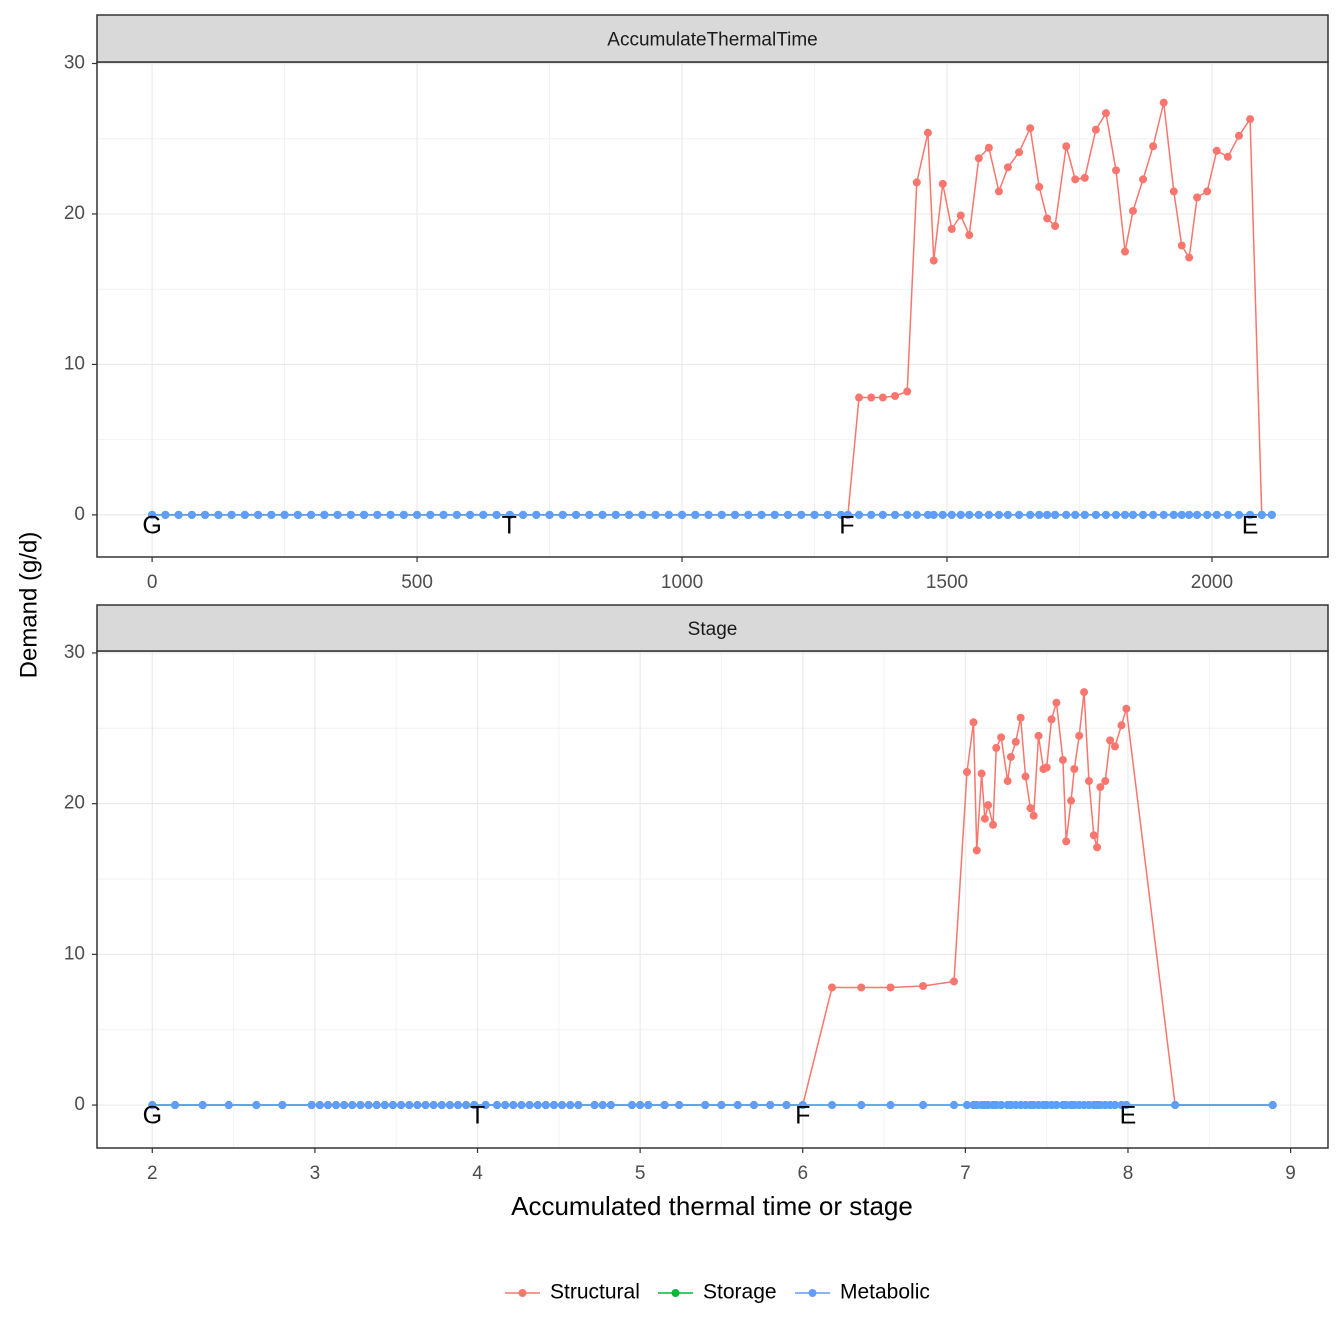  I want to click on strip-title: Stage, so click(713, 629).